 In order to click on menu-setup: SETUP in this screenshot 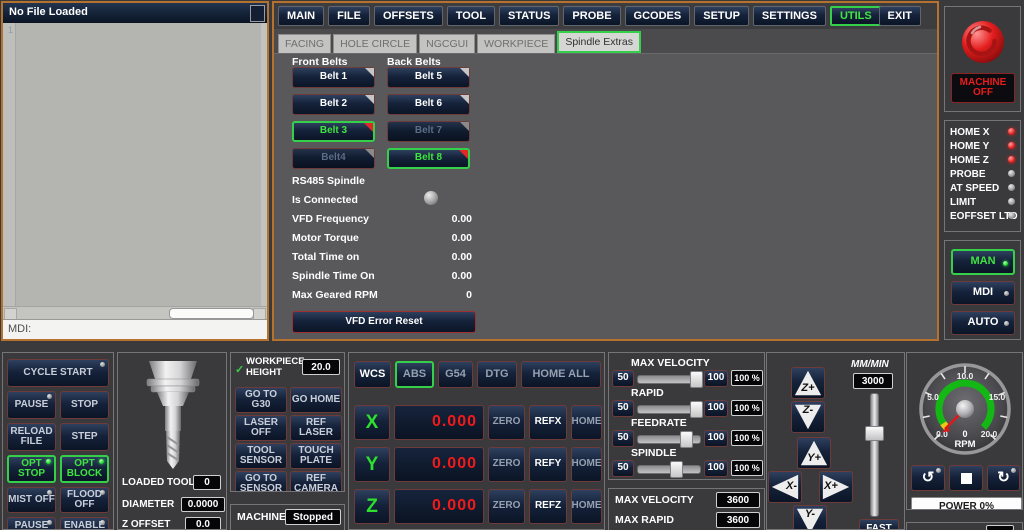, I will do `click(721, 16)`.